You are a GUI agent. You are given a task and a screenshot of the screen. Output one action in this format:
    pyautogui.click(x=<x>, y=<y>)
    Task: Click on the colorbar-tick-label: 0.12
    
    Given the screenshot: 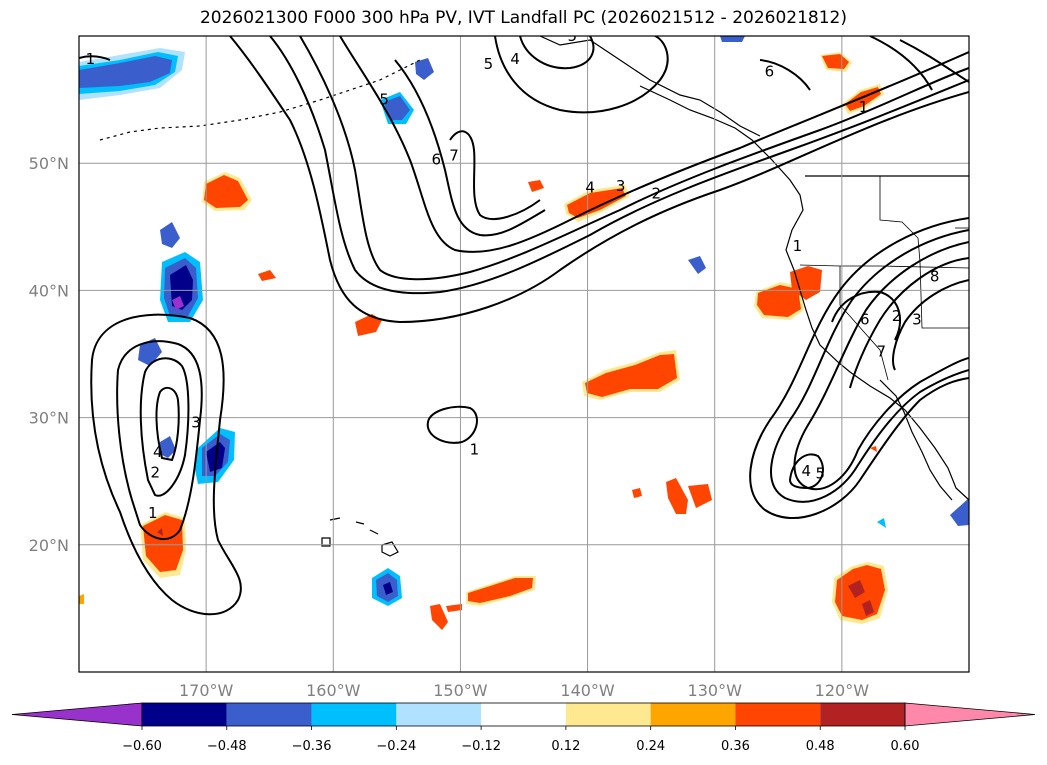 What is the action you would take?
    pyautogui.click(x=565, y=746)
    